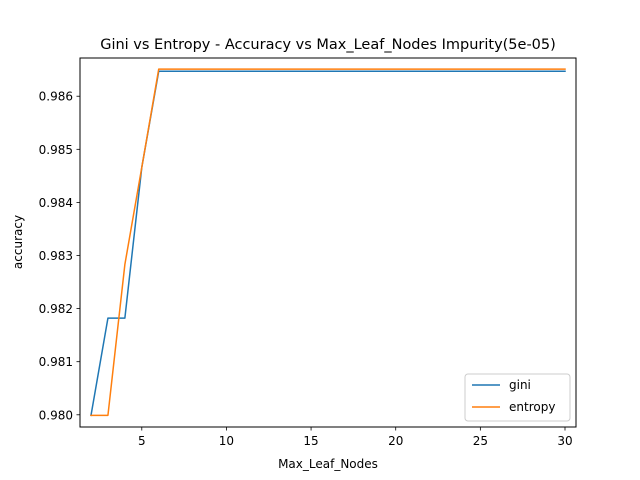 The image size is (640, 480). Describe the element at coordinates (56, 97) in the screenshot. I see `y-tick-label: 0.986` at that location.